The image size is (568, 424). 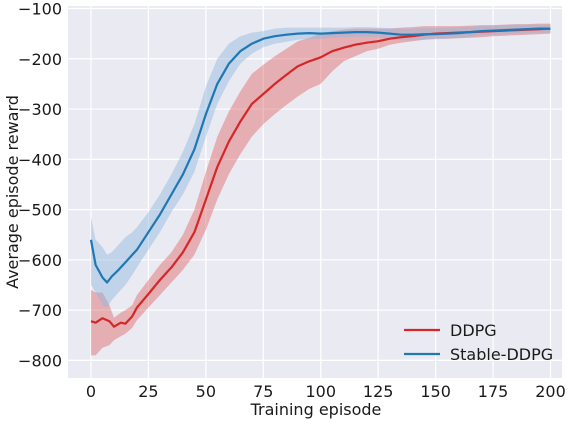 I want to click on x-tick-label: 125, so click(x=378, y=391).